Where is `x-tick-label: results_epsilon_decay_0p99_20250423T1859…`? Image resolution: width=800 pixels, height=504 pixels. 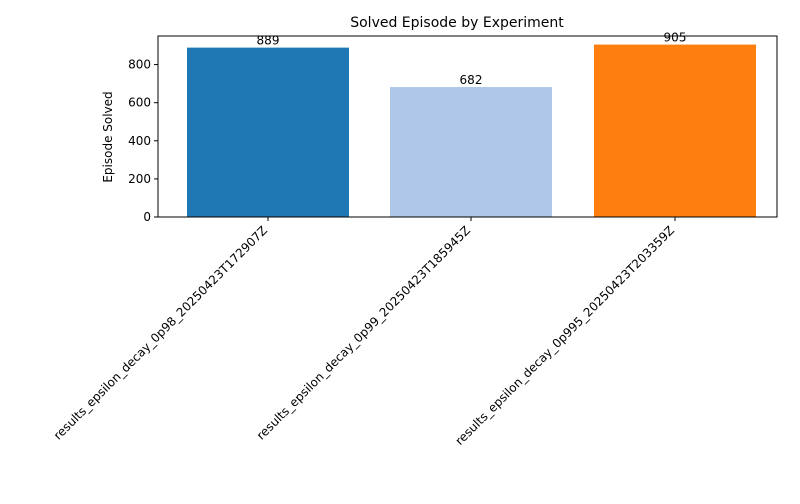
x-tick-label: results_epsilon_decay_0p99_20250423T1859… is located at coordinates (363, 332).